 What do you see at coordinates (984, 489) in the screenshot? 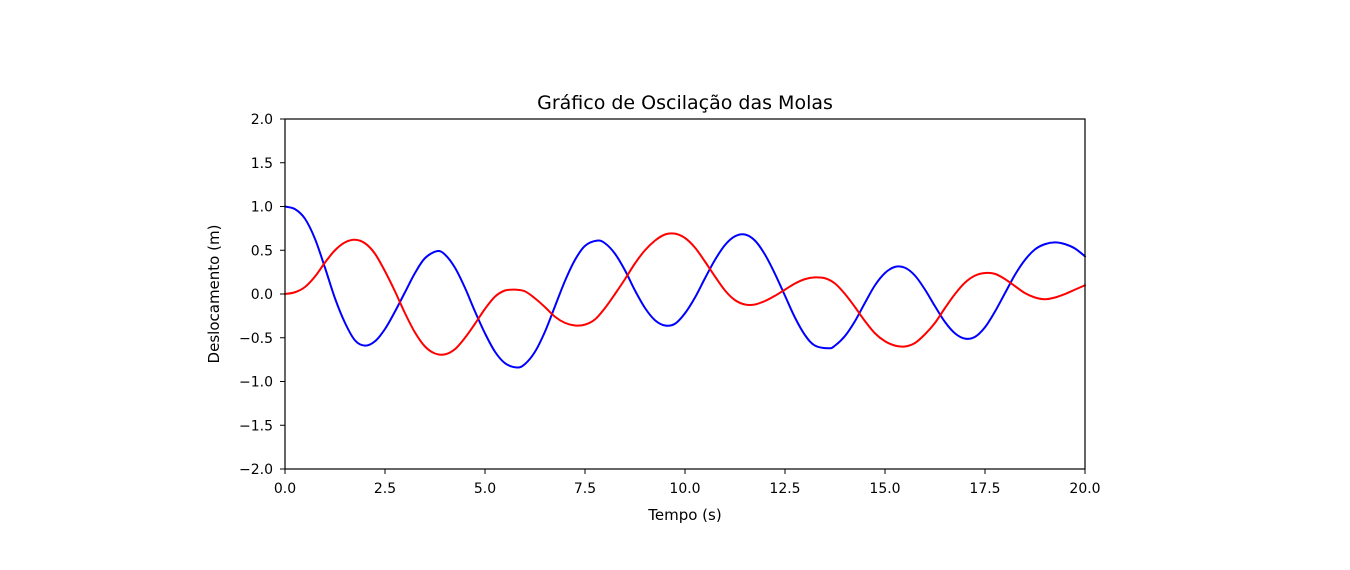
I see `x-tick-label: 17.5` at bounding box center [984, 489].